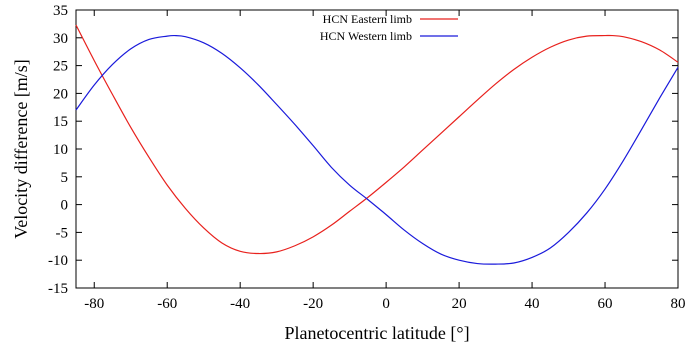 Image resolution: width=690 pixels, height=351 pixels. What do you see at coordinates (60, 94) in the screenshot?
I see `y-tick-label: 20` at bounding box center [60, 94].